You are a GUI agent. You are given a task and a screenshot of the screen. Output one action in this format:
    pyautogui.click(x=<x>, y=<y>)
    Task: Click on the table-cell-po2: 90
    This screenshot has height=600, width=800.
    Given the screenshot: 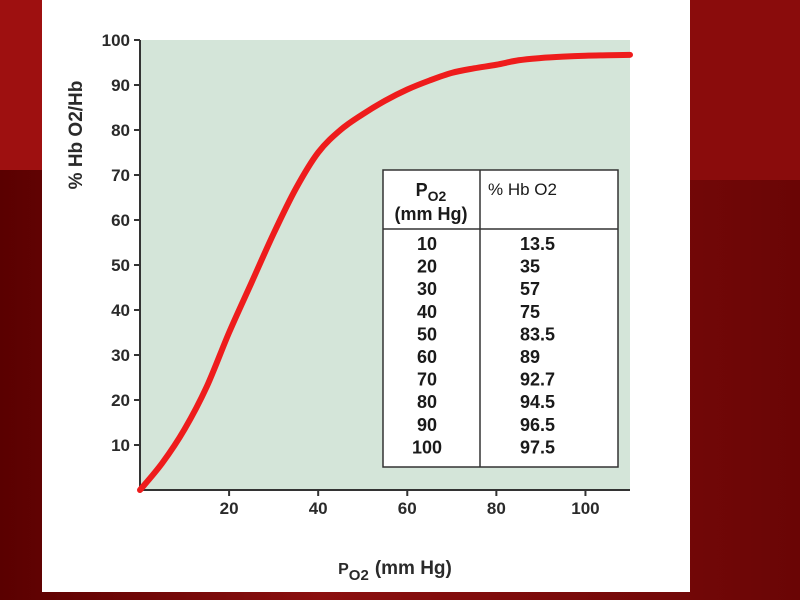 What is the action you would take?
    pyautogui.click(x=427, y=425)
    